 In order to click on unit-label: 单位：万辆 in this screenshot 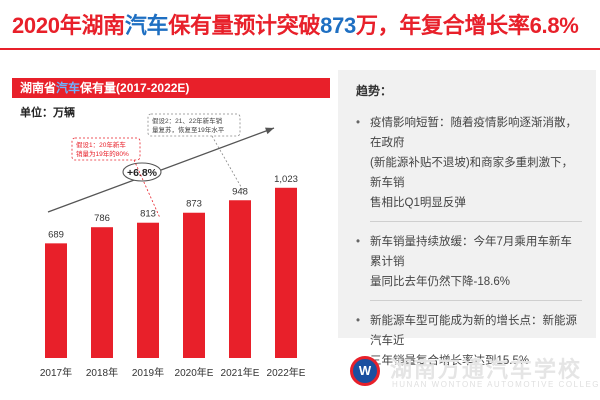, I will do `click(47, 113)`.